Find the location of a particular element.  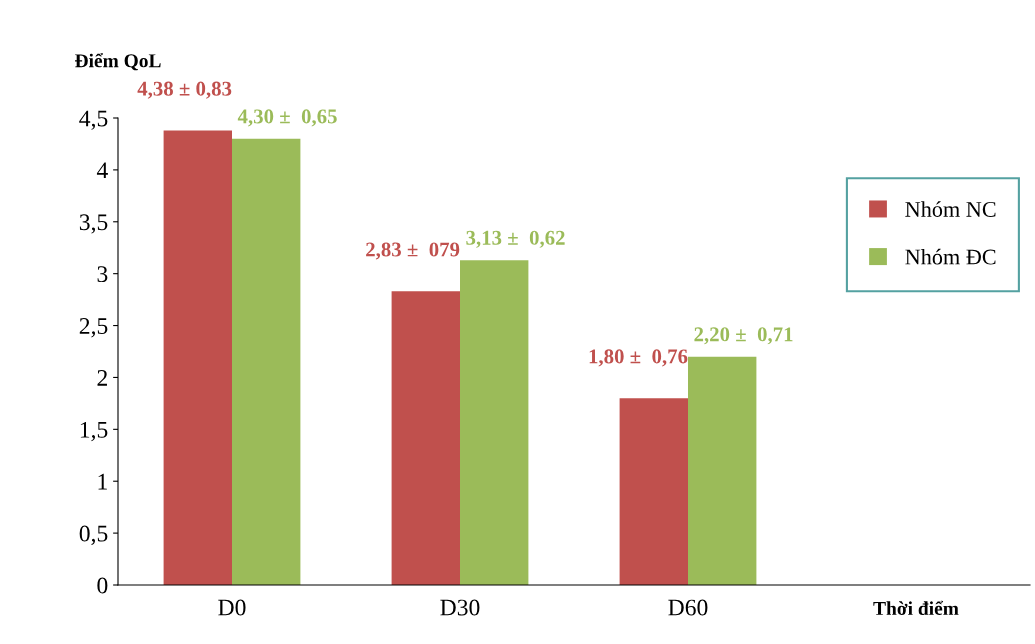

y-tick-label: 2 is located at coordinates (102, 378).